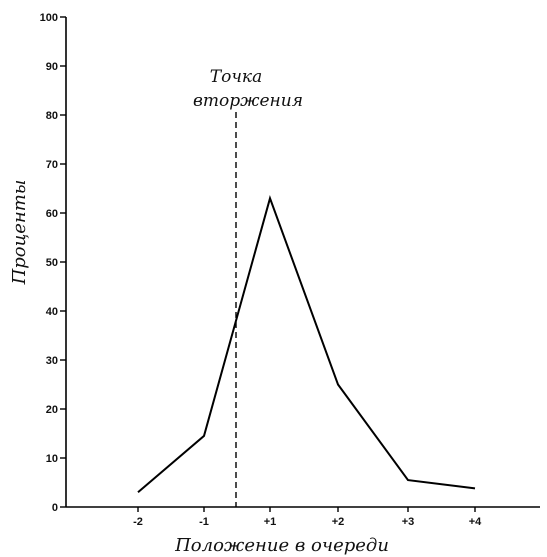 This screenshot has height=557, width=547. What do you see at coordinates (52, 116) in the screenshot?
I see `y-tick-label: 80` at bounding box center [52, 116].